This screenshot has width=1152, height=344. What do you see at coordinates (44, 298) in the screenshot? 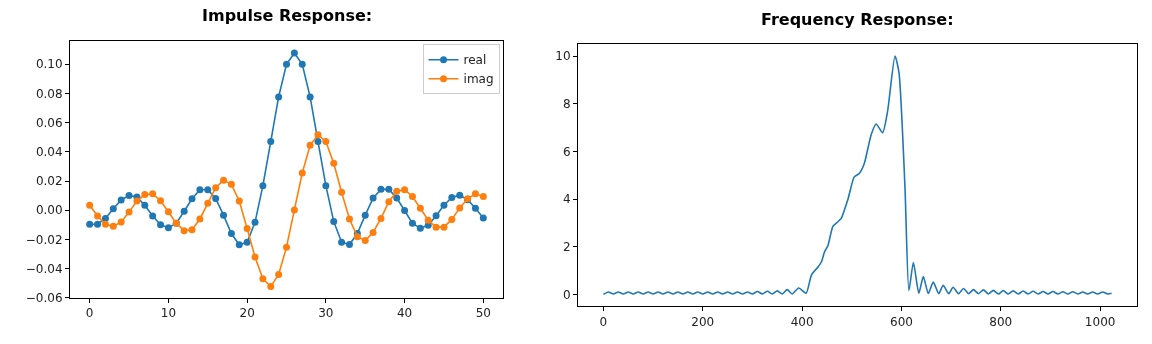
I see `y-tick-label: −0.06` at bounding box center [44, 298].